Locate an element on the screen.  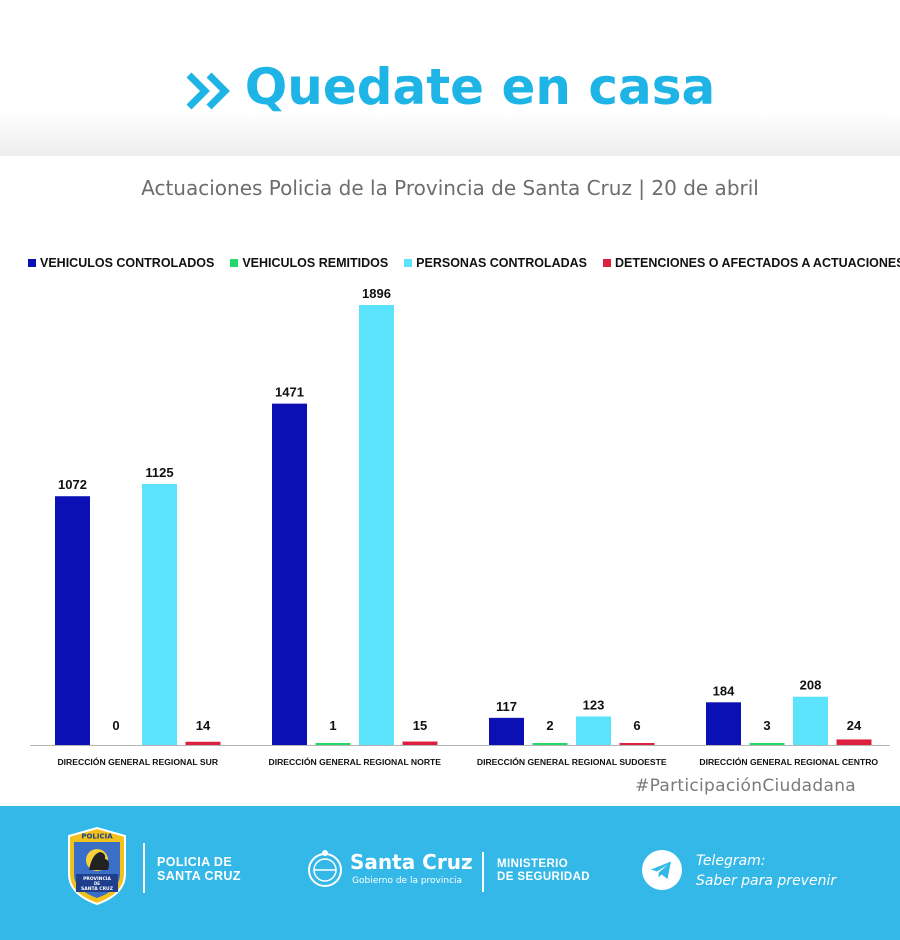
police-badge-logo: POLICIA PROVINCIA DE SANTA CRUZ is located at coordinates (97, 866).